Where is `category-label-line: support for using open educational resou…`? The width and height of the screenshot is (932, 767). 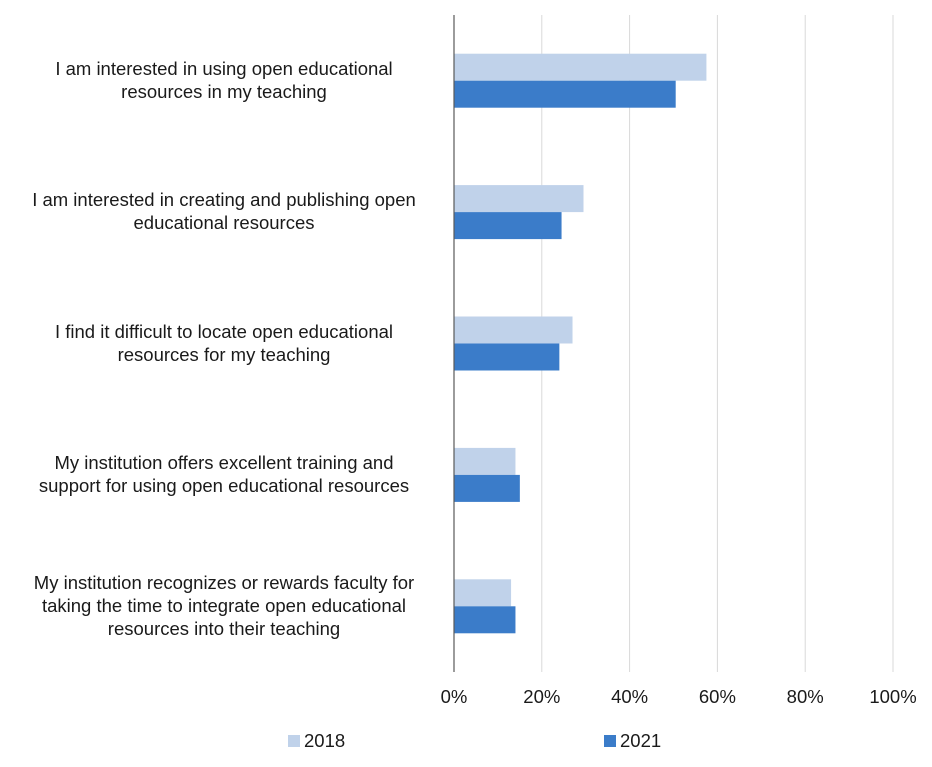 category-label-line: support for using open educational resou… is located at coordinates (224, 485).